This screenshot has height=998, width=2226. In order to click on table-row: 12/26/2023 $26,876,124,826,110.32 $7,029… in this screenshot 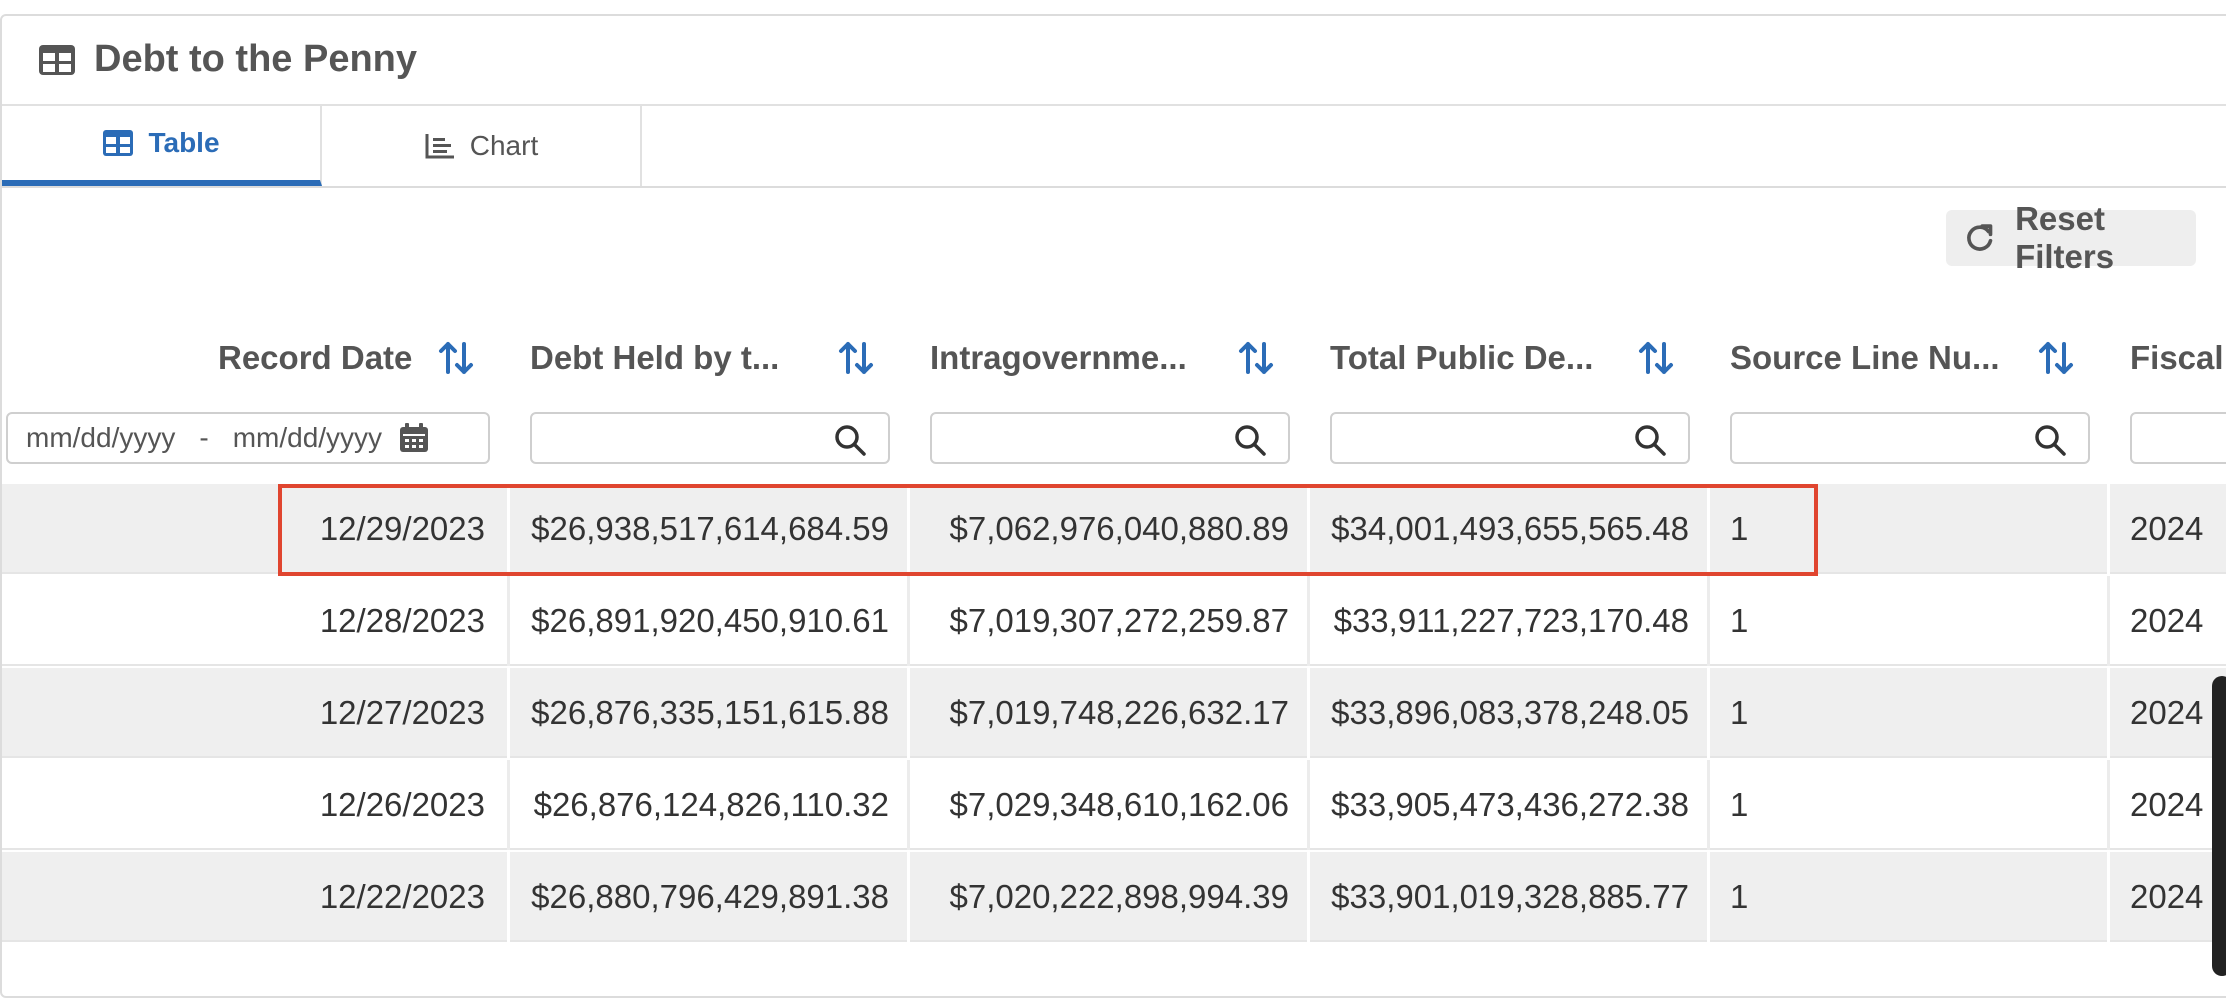, I will do `click(1114, 805)`.